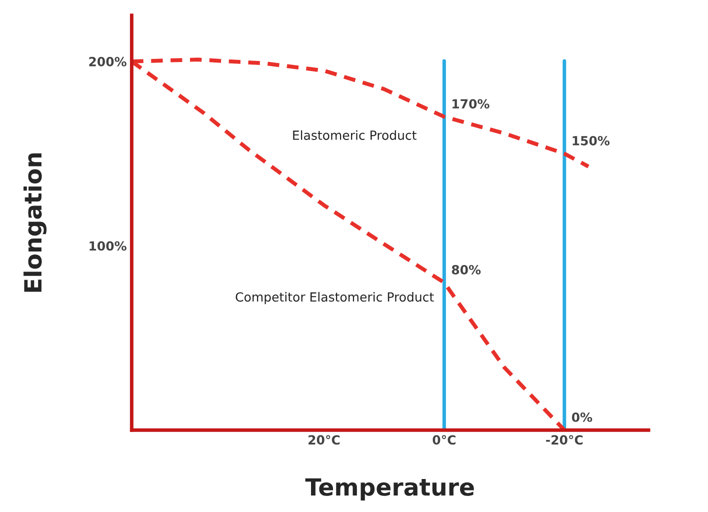 This screenshot has width=708, height=512. Describe the element at coordinates (471, 104) in the screenshot. I see `data-label: 170%` at that location.